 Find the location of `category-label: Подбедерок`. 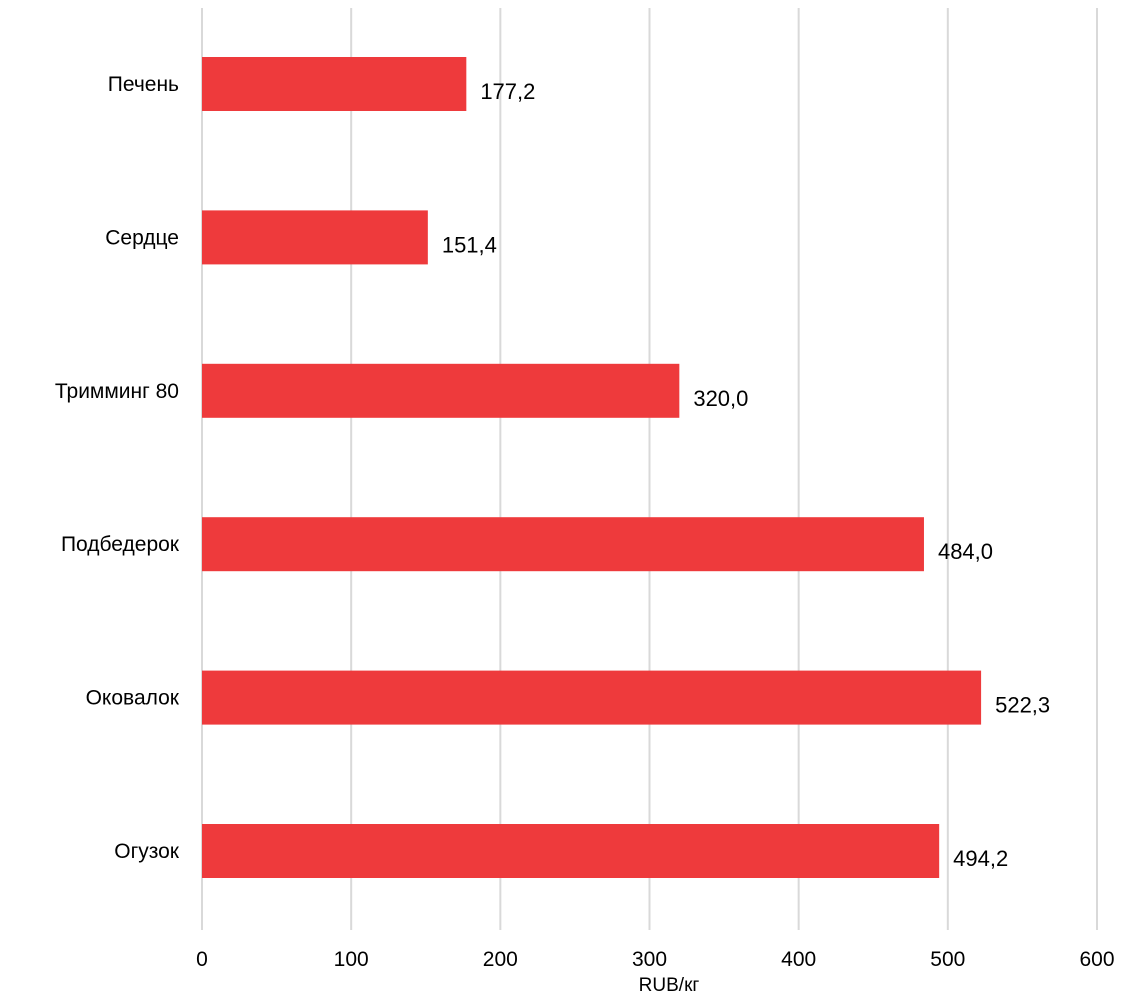

category-label: Подбедерок is located at coordinates (120, 544).